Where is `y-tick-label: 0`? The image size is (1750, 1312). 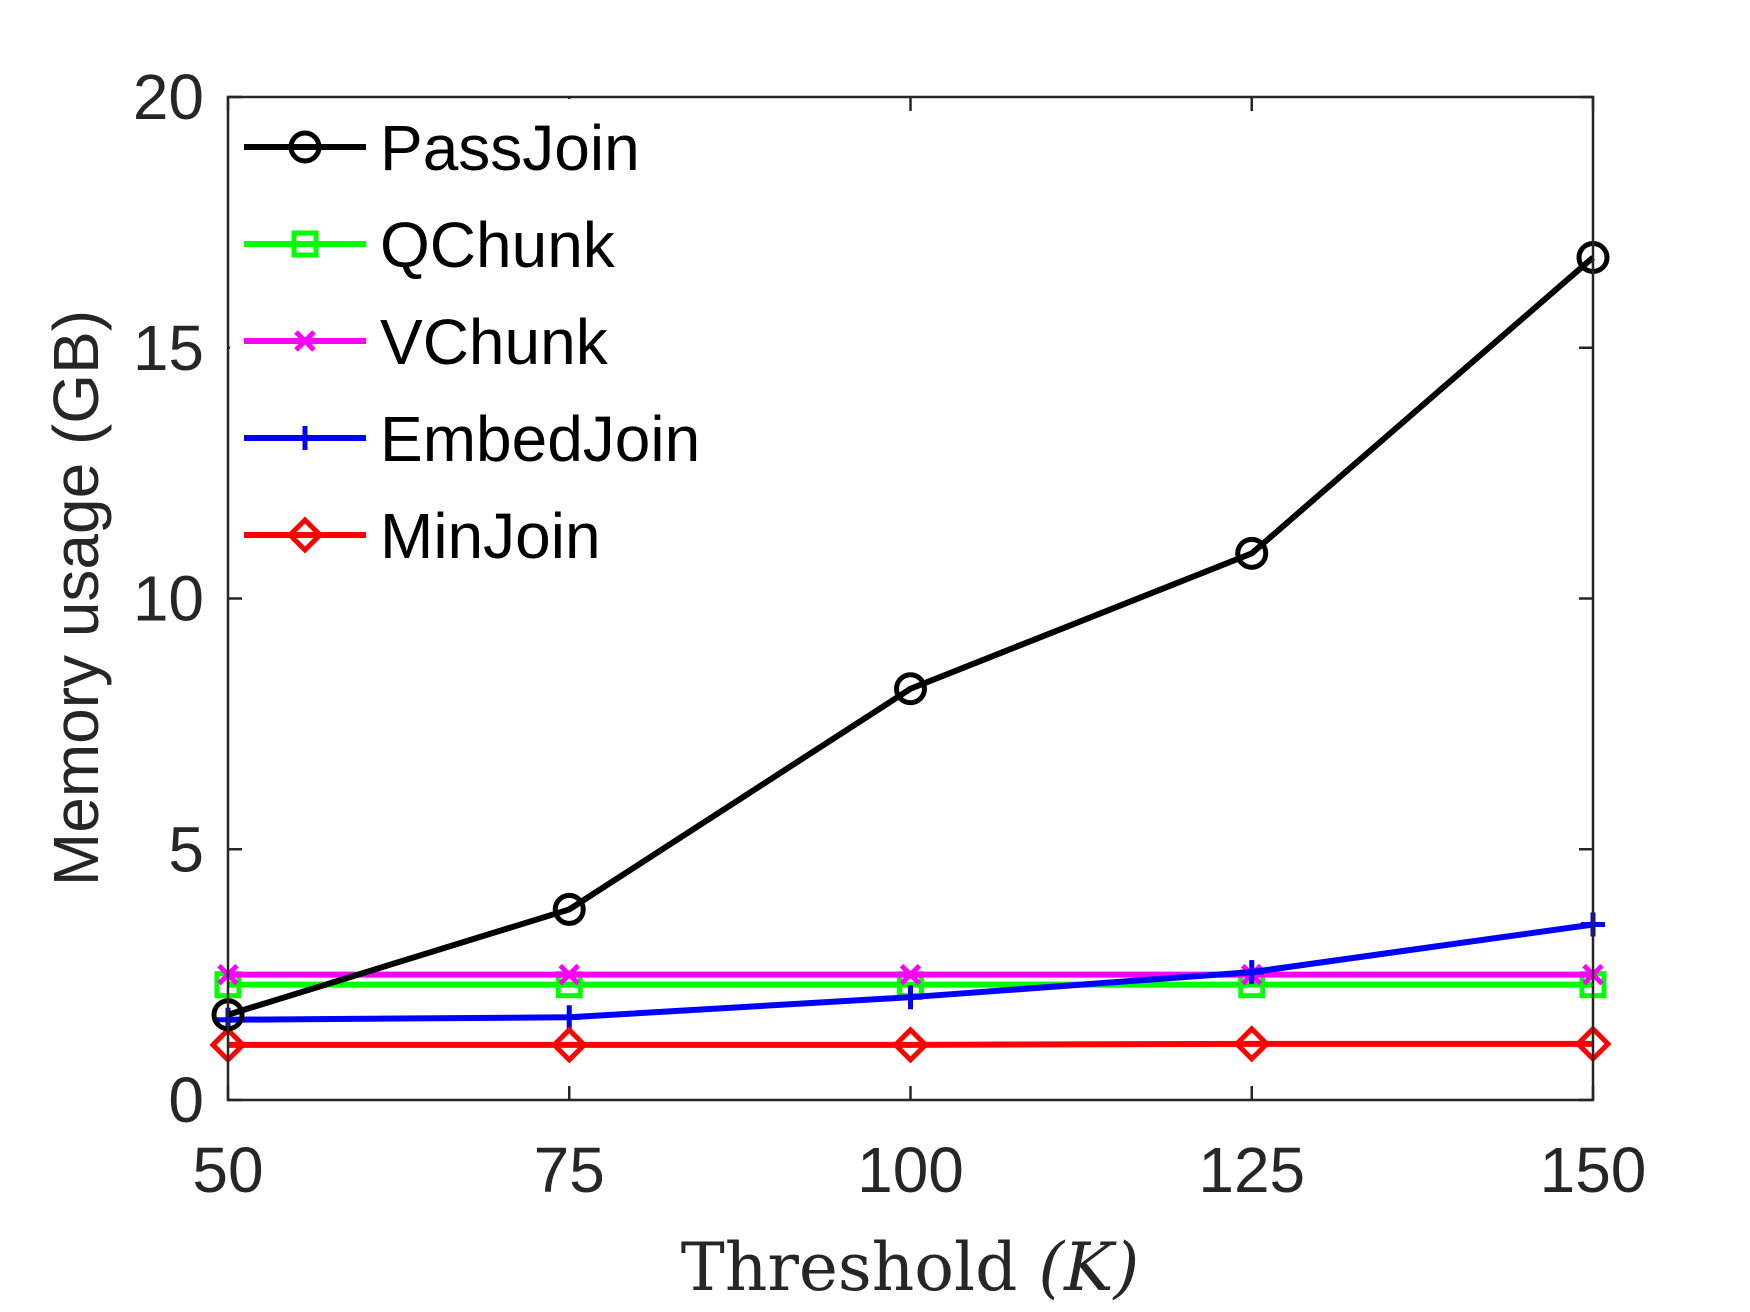 y-tick-label: 0 is located at coordinates (186, 1100).